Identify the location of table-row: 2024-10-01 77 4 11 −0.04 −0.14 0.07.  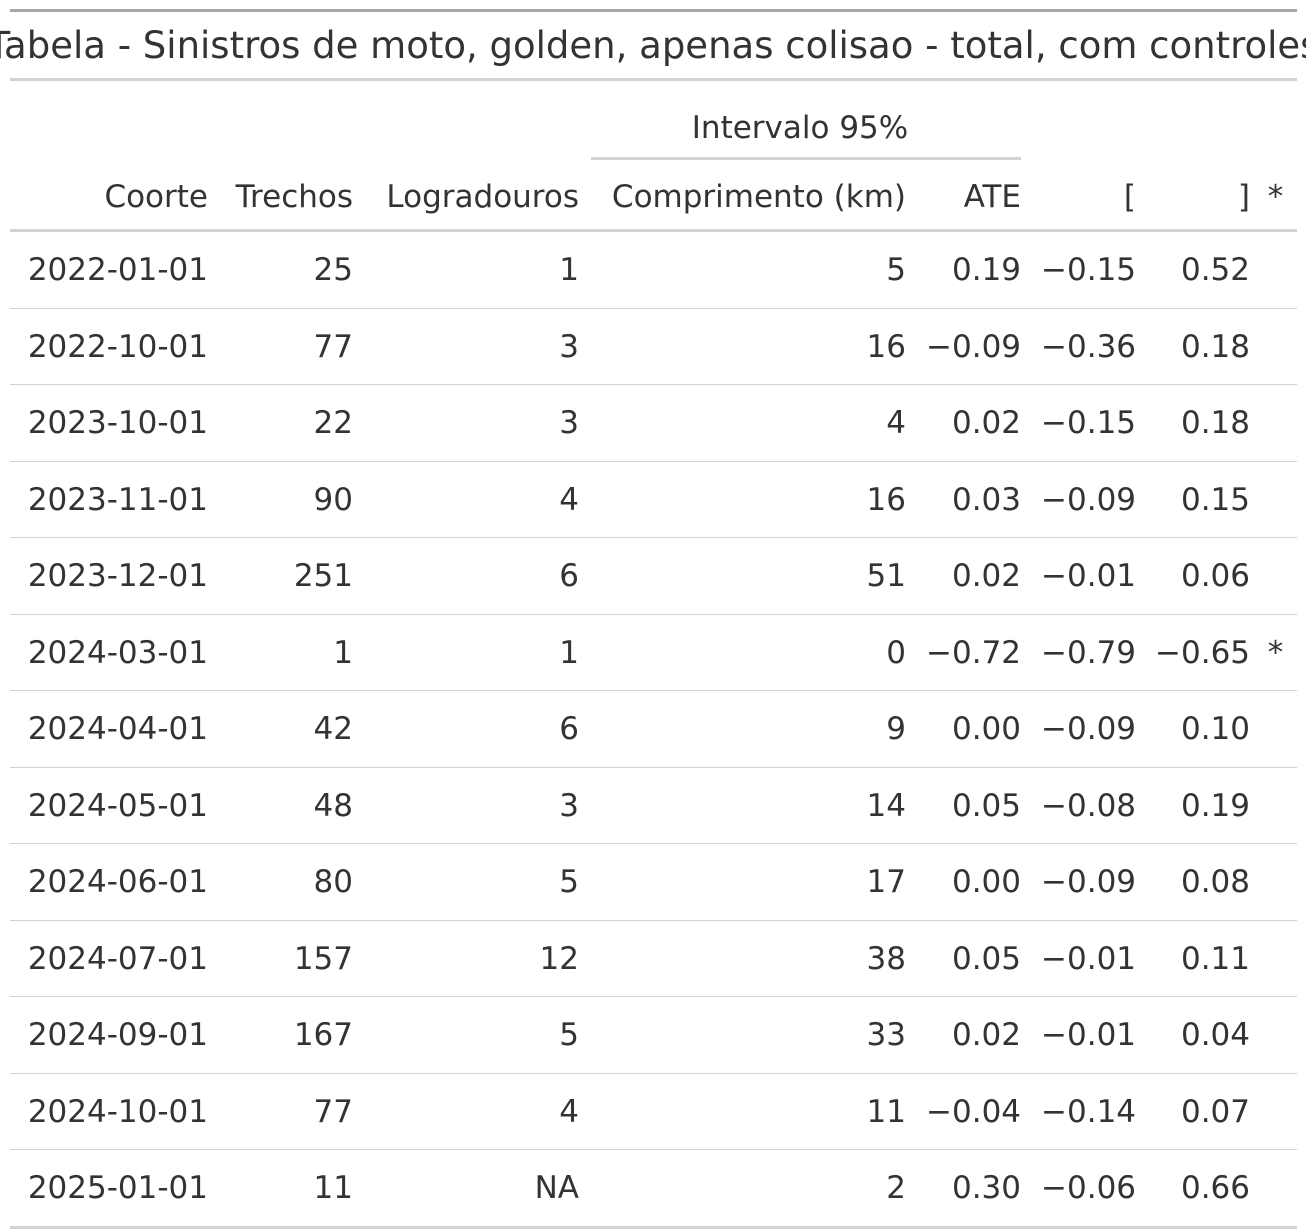
(654, 1111).